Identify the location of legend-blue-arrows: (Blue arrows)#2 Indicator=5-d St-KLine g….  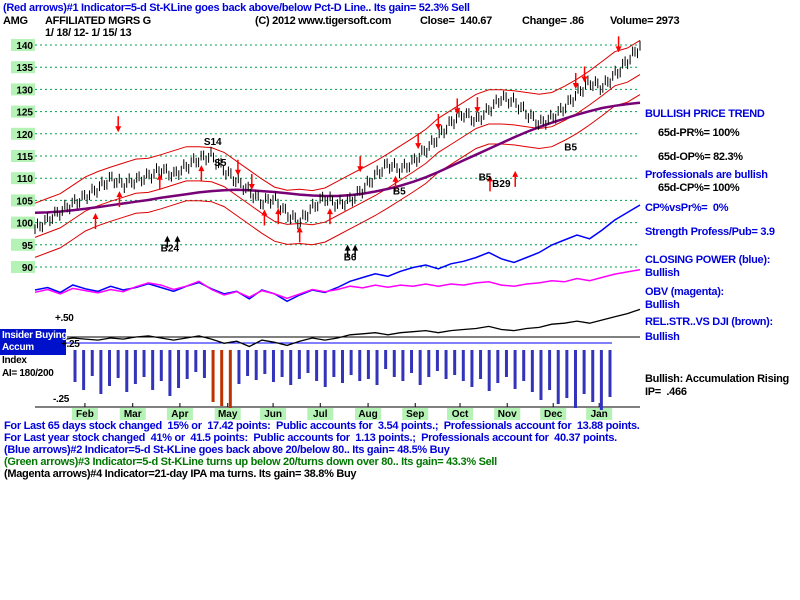
(227, 450).